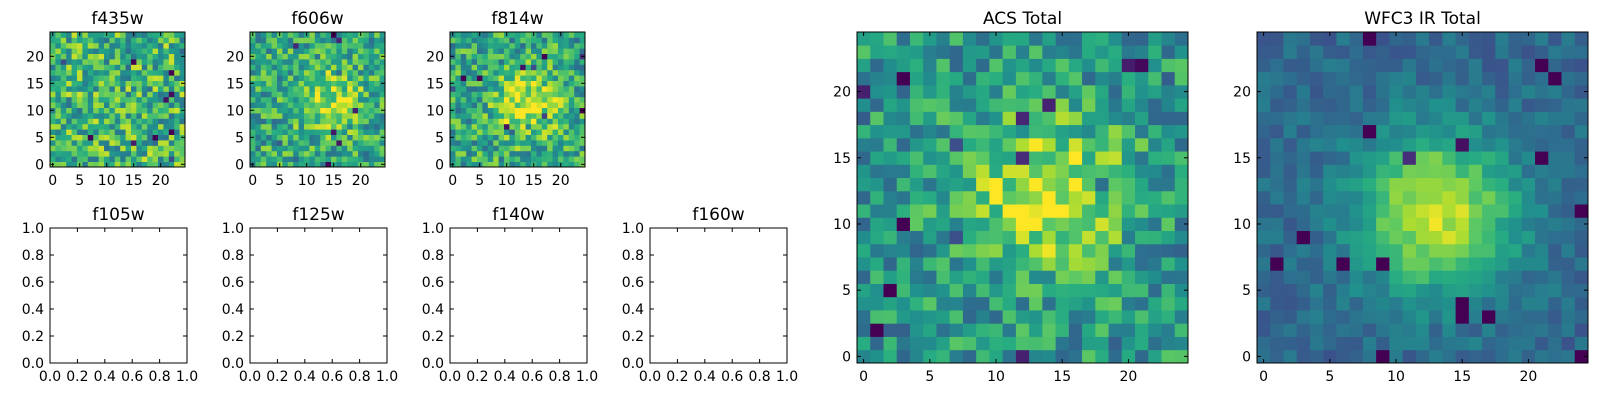  I want to click on axes-frame, so click(517, 99).